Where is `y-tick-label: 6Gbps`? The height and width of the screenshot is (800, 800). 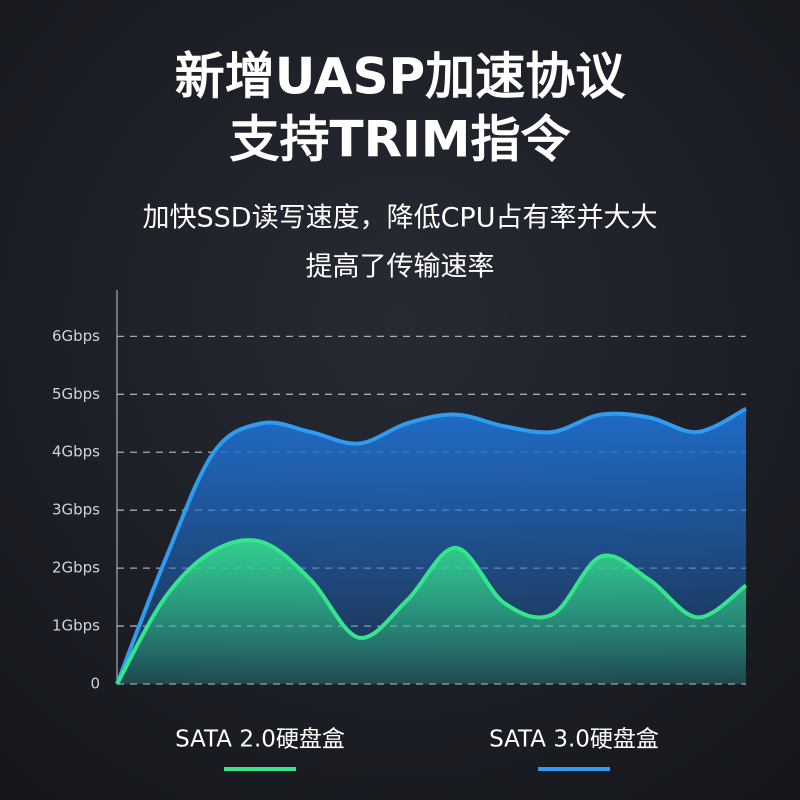
y-tick-label: 6Gbps is located at coordinates (76, 336).